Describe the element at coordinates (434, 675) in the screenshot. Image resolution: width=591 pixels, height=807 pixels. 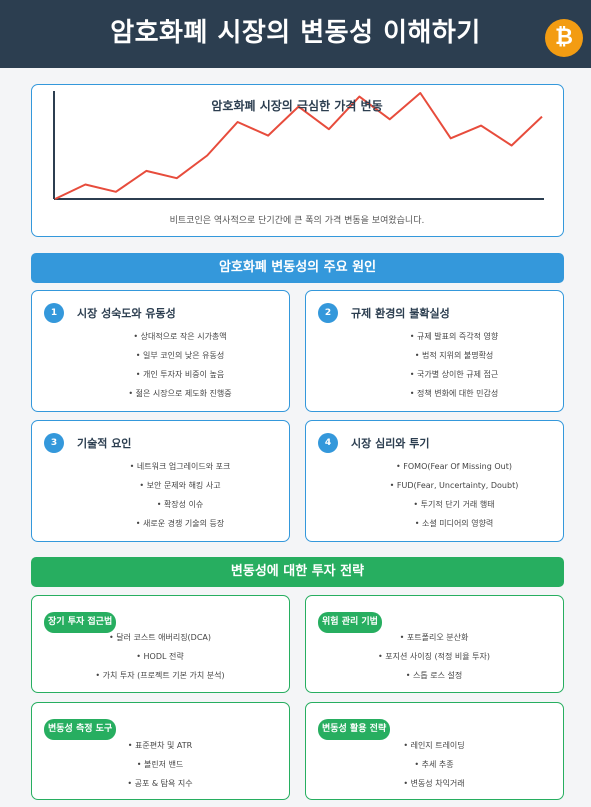
I see `list-item: • 스톱 로스 설정` at that location.